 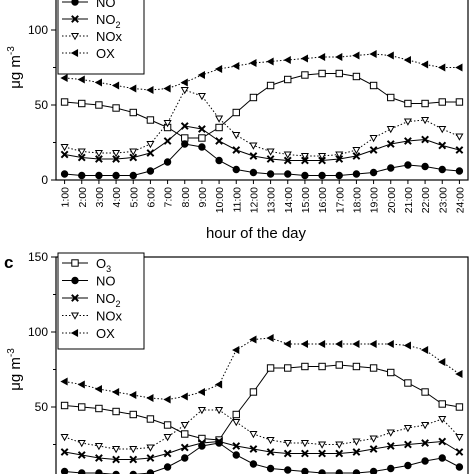 What do you see at coordinates (106, 281) in the screenshot?
I see `legend-label: NO` at bounding box center [106, 281].